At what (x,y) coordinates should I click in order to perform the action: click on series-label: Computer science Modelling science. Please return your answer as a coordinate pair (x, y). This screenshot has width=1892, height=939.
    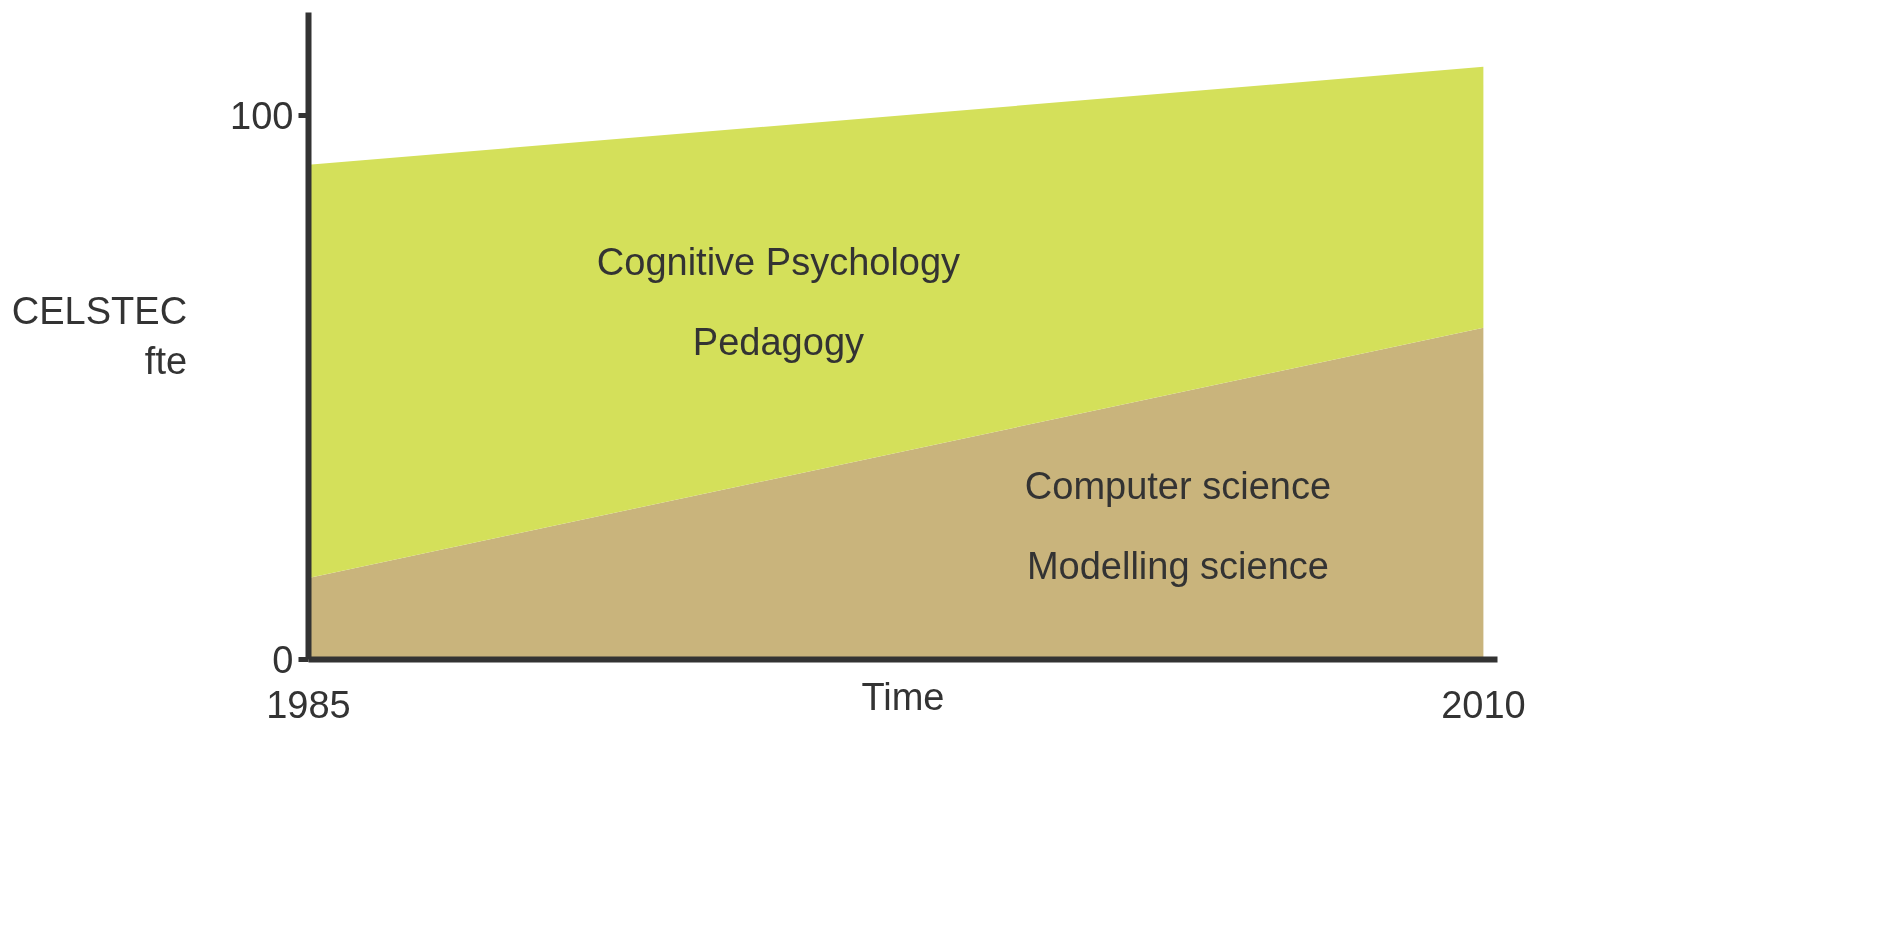
    Looking at the image, I should click on (1178, 526).